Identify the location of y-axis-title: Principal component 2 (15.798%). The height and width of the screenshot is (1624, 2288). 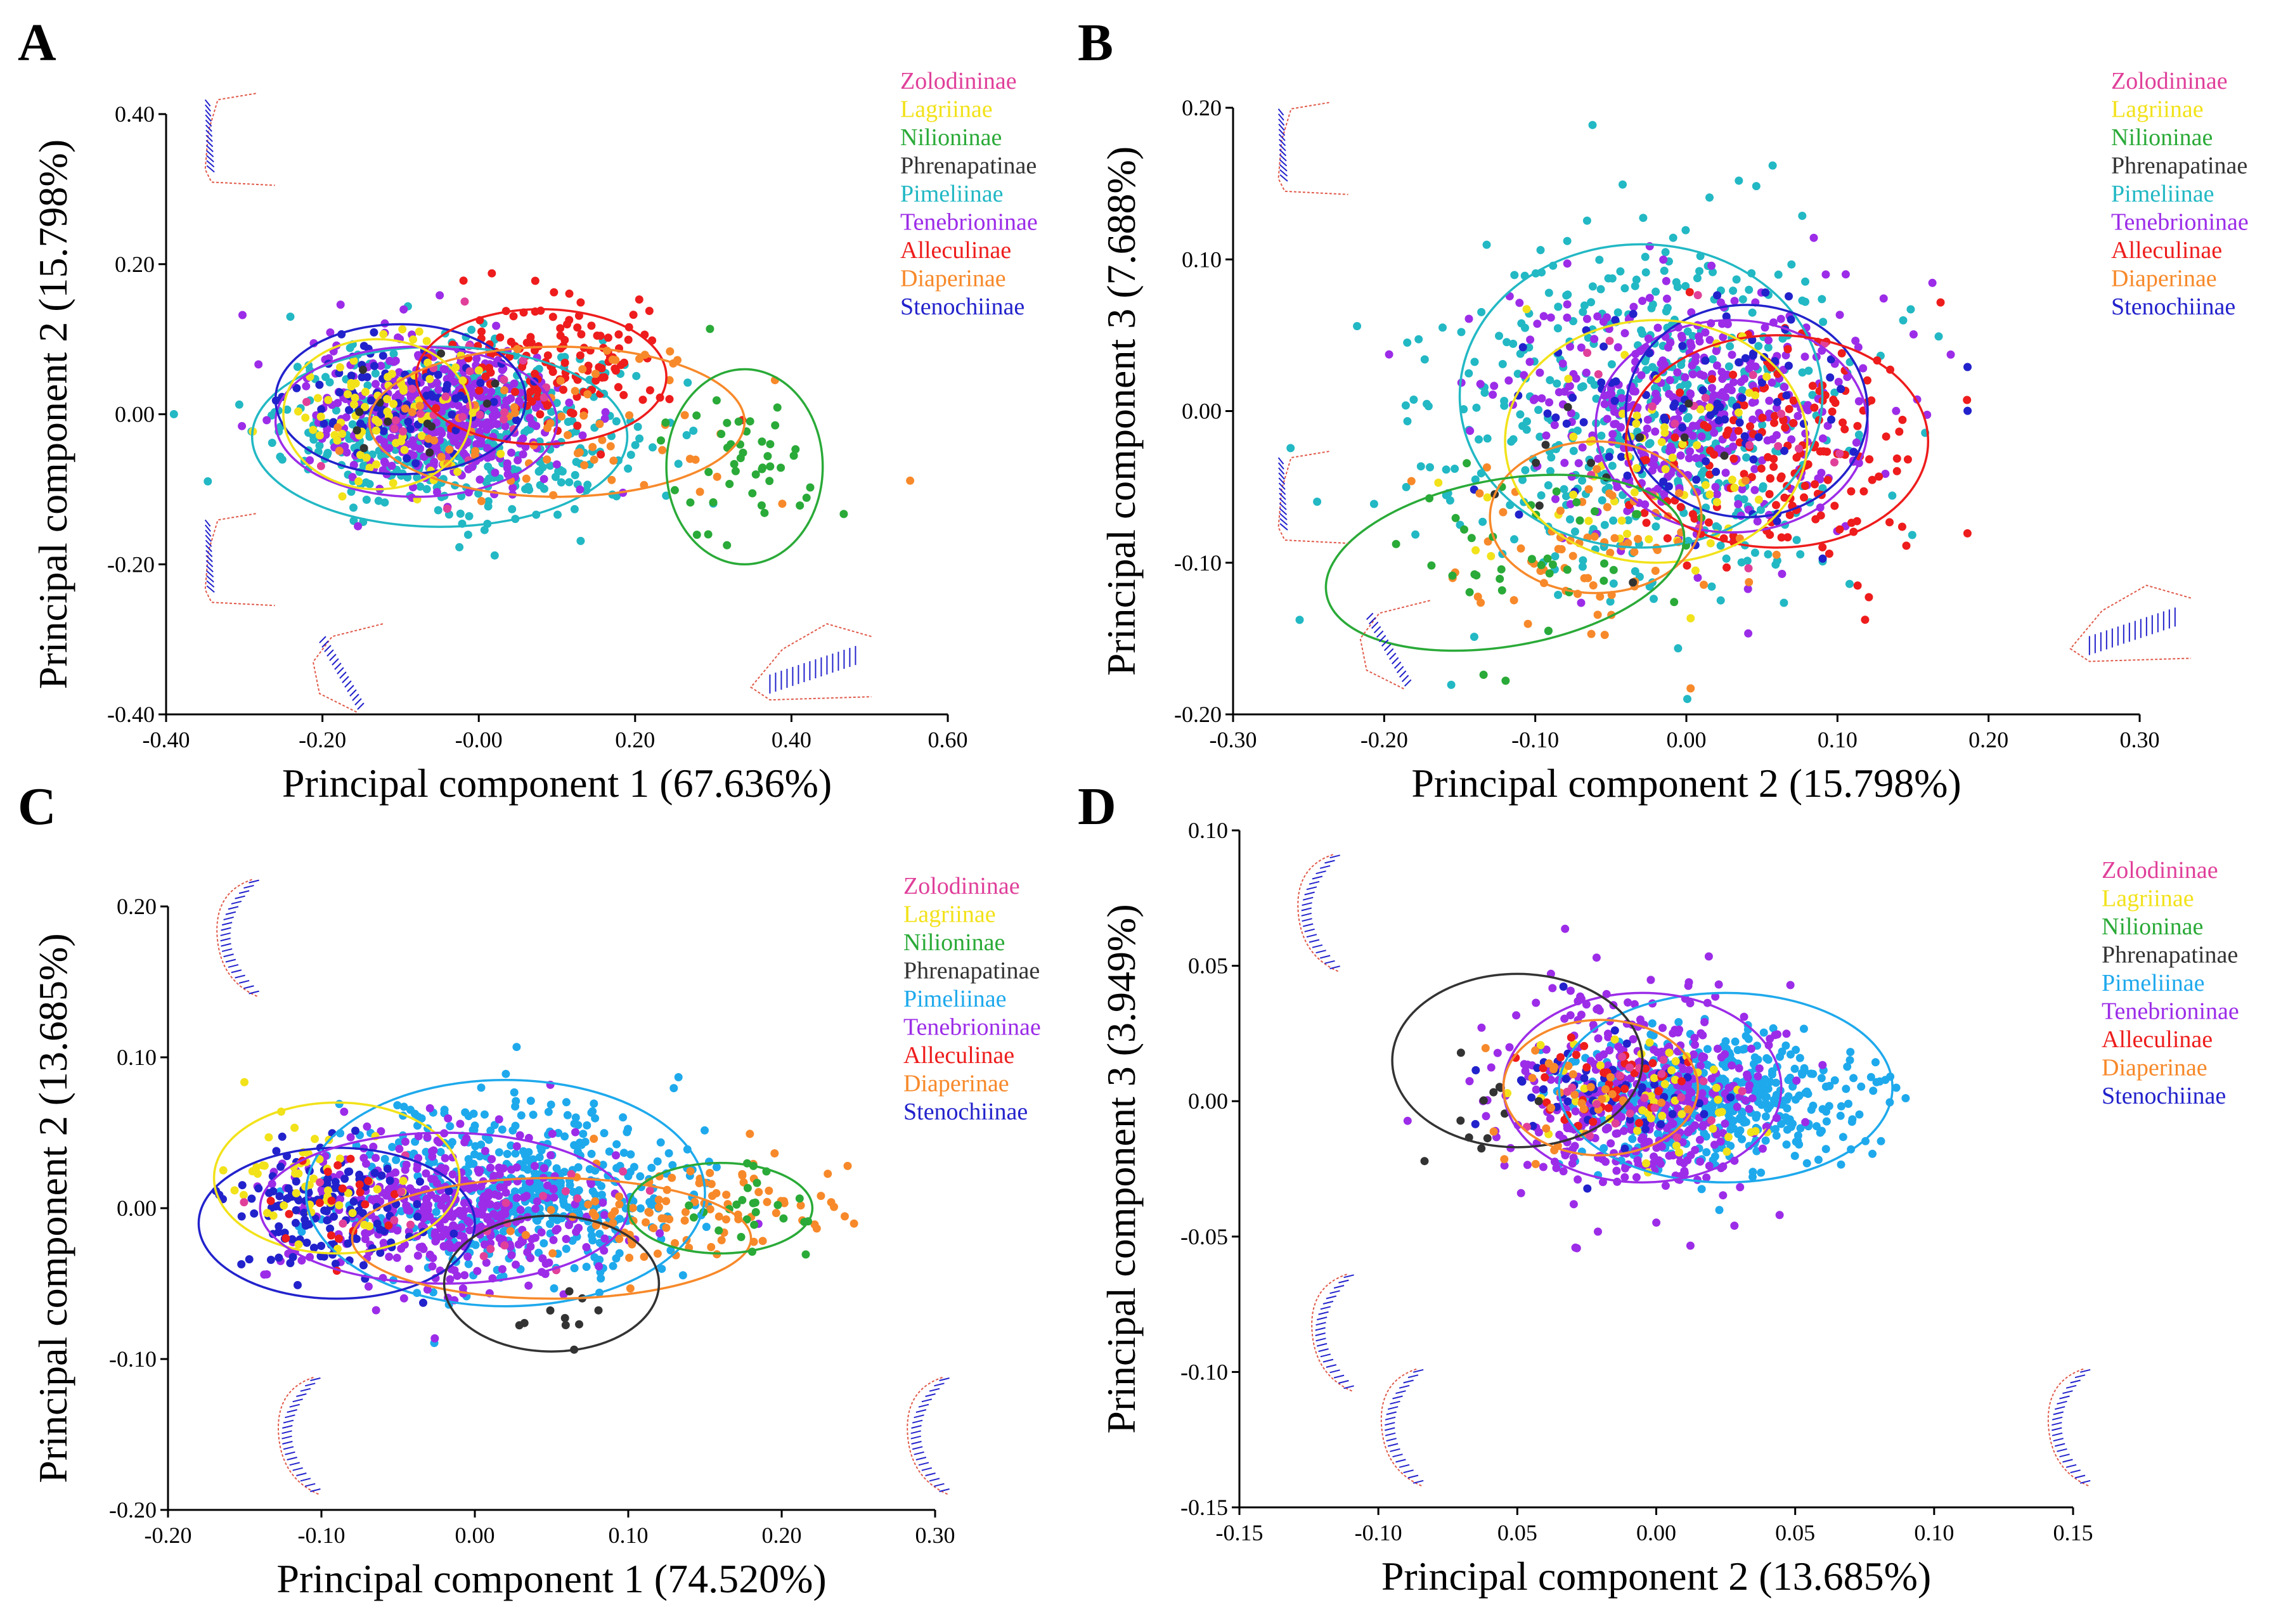
(52, 414).